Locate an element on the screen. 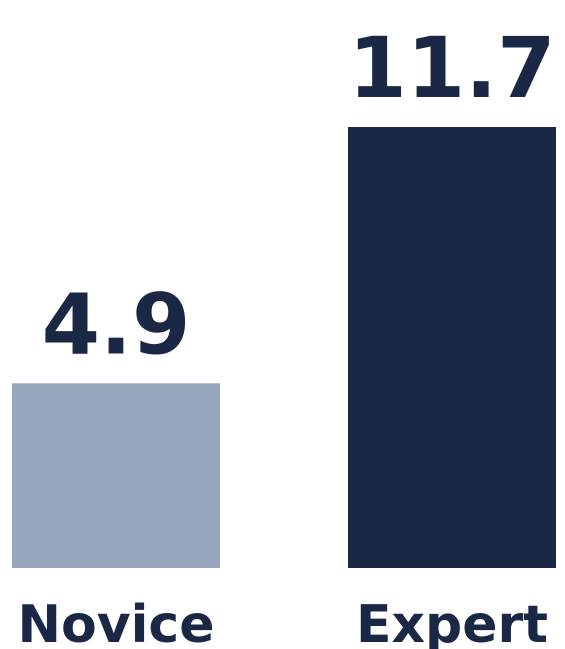 Image resolution: width=565 pixels, height=649 pixels. category-label-expert: Expert is located at coordinates (452, 622).